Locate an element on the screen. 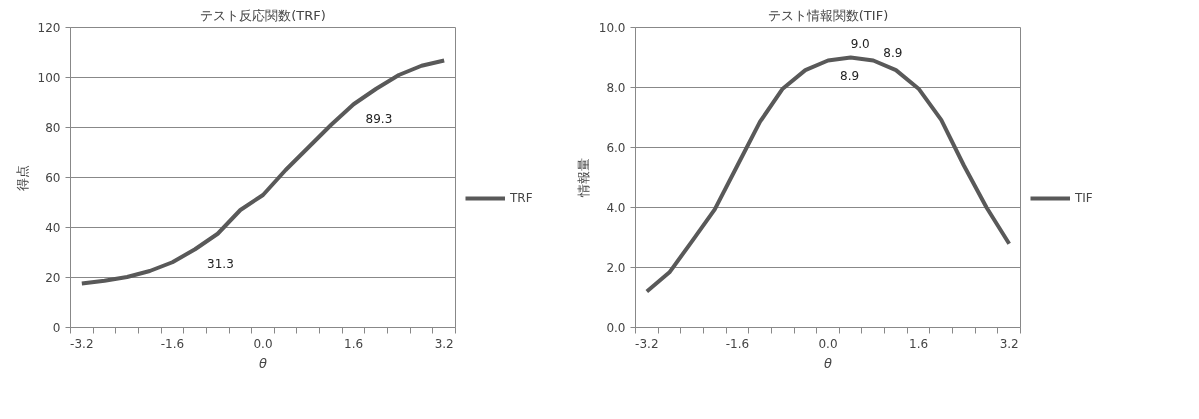  data-label: 89.3 is located at coordinates (379, 119).